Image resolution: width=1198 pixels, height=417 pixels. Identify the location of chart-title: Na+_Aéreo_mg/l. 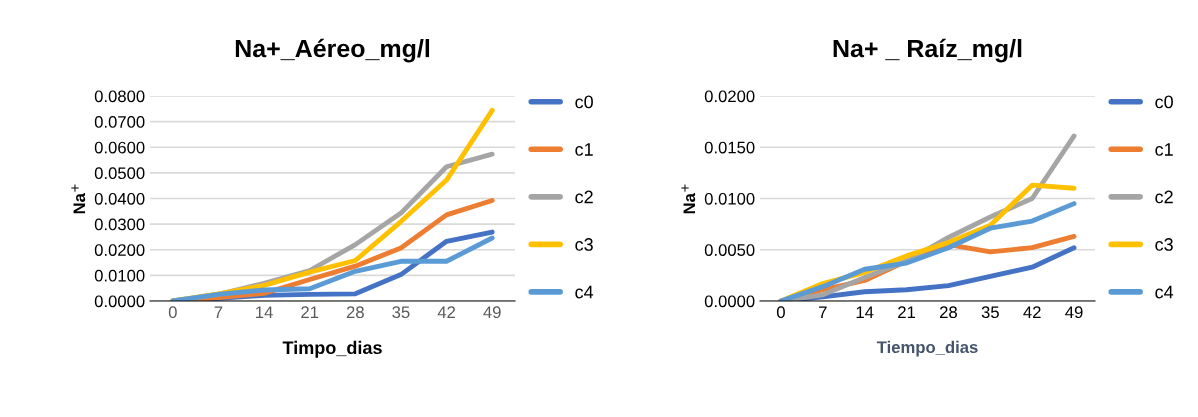
(332, 50).